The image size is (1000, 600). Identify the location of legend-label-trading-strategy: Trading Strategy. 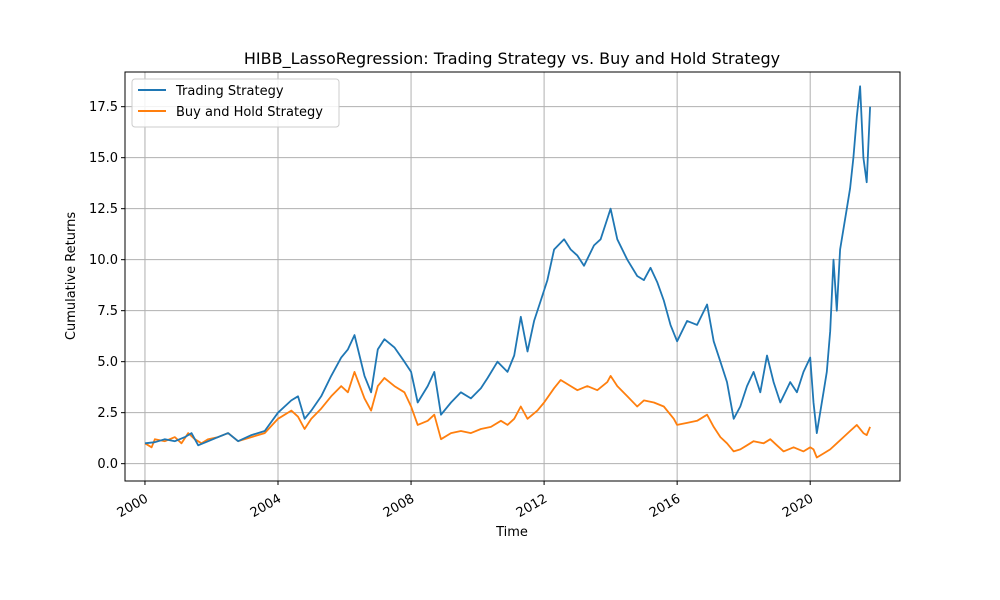
(229, 91).